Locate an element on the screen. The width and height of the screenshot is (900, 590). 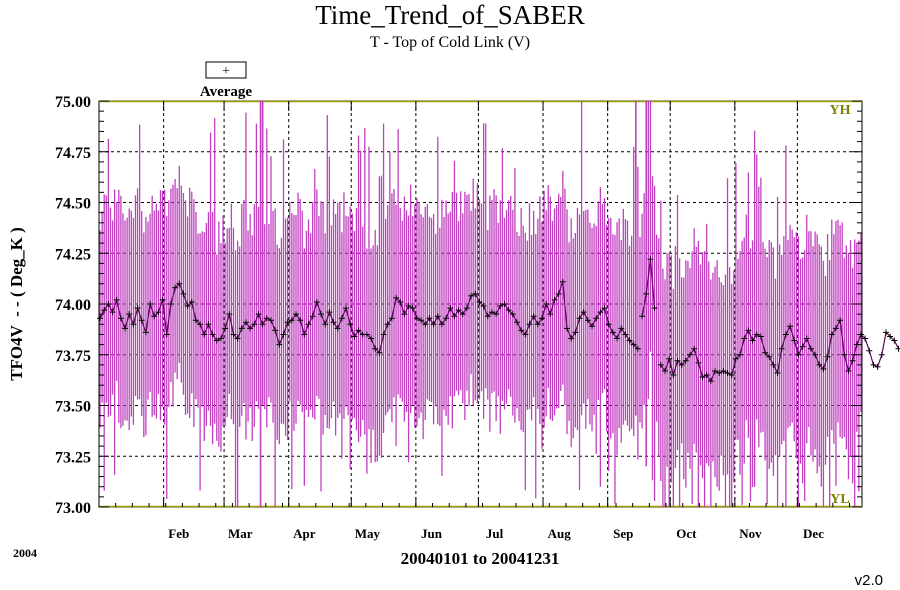
y-tick-label: 74.50 is located at coordinates (73, 204).